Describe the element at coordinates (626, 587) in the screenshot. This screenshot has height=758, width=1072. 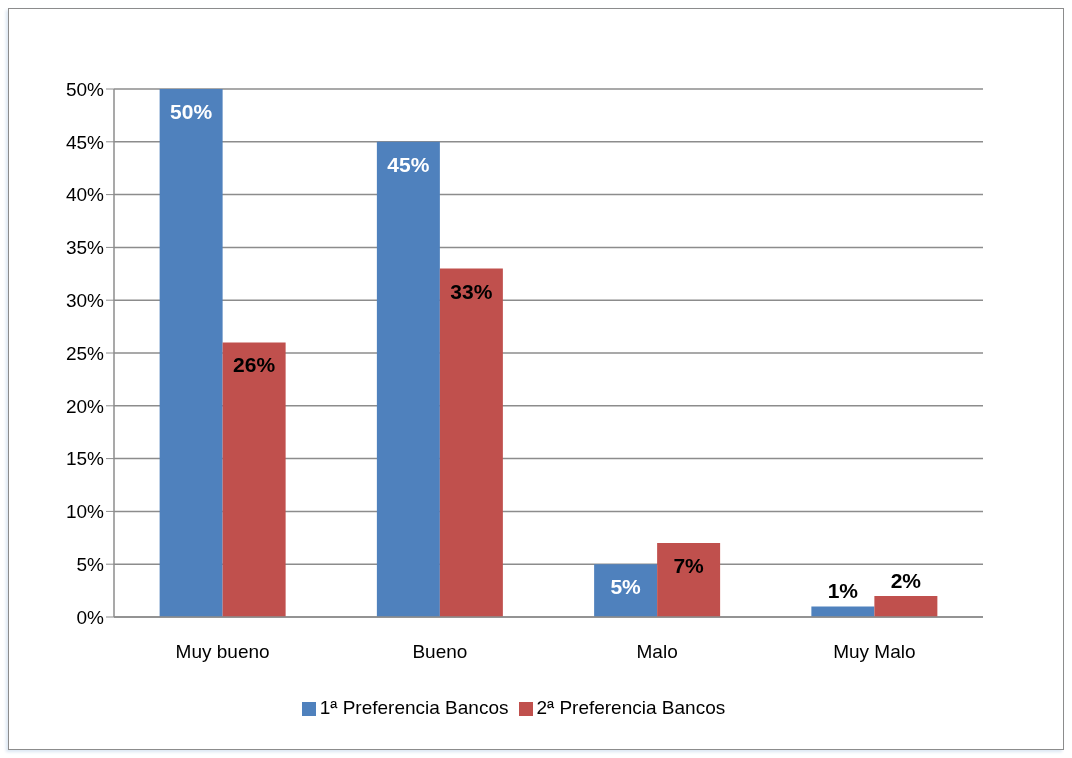
I see `data-label: 5%` at that location.